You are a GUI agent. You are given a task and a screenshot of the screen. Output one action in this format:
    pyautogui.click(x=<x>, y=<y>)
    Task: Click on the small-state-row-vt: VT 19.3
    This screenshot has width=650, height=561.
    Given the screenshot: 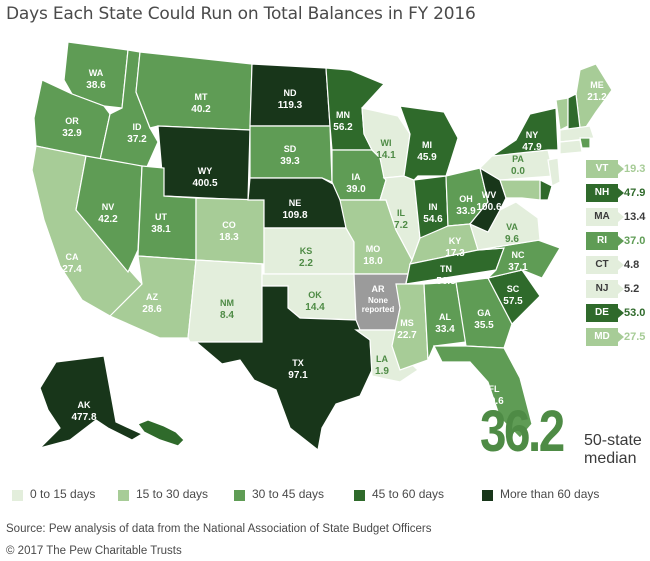 What is the action you would take?
    pyautogui.click(x=616, y=169)
    